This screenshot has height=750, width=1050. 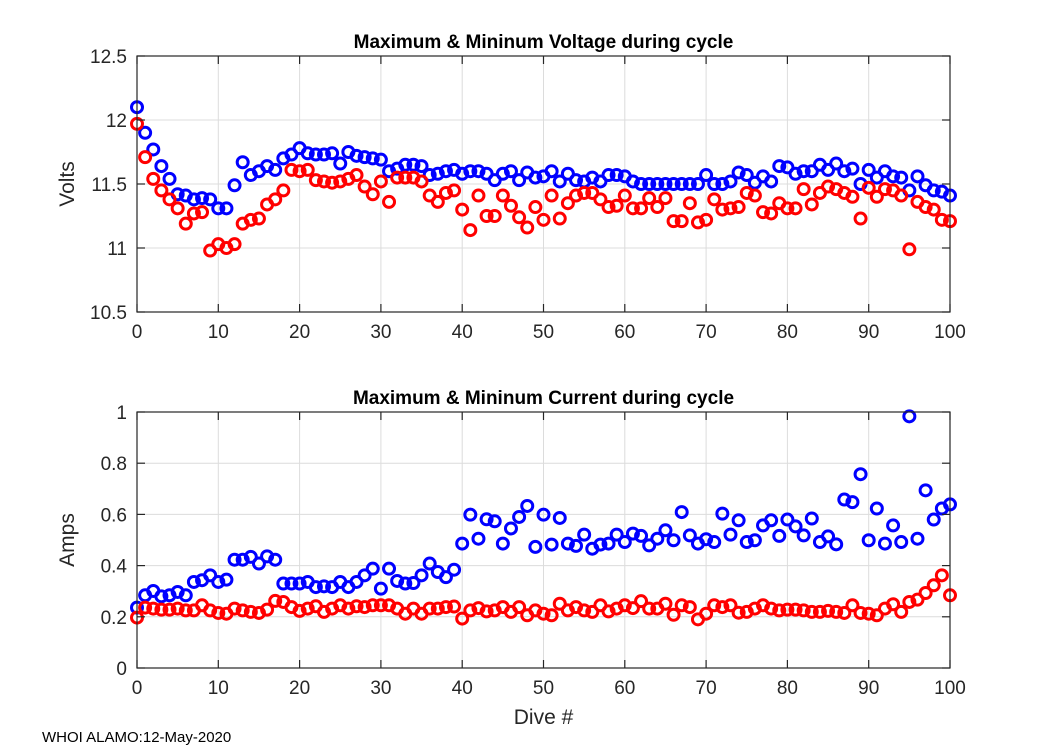 I want to click on voltage-y-tick-label: 12, so click(x=116, y=121).